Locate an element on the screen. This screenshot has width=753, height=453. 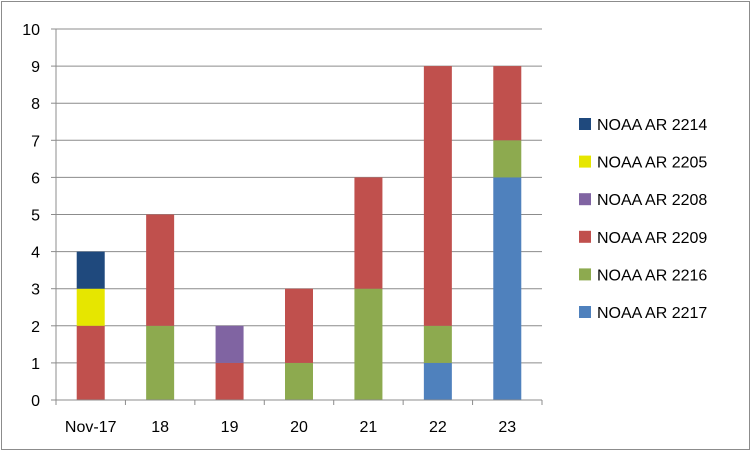
y-tick-label: 6 is located at coordinates (35, 178).